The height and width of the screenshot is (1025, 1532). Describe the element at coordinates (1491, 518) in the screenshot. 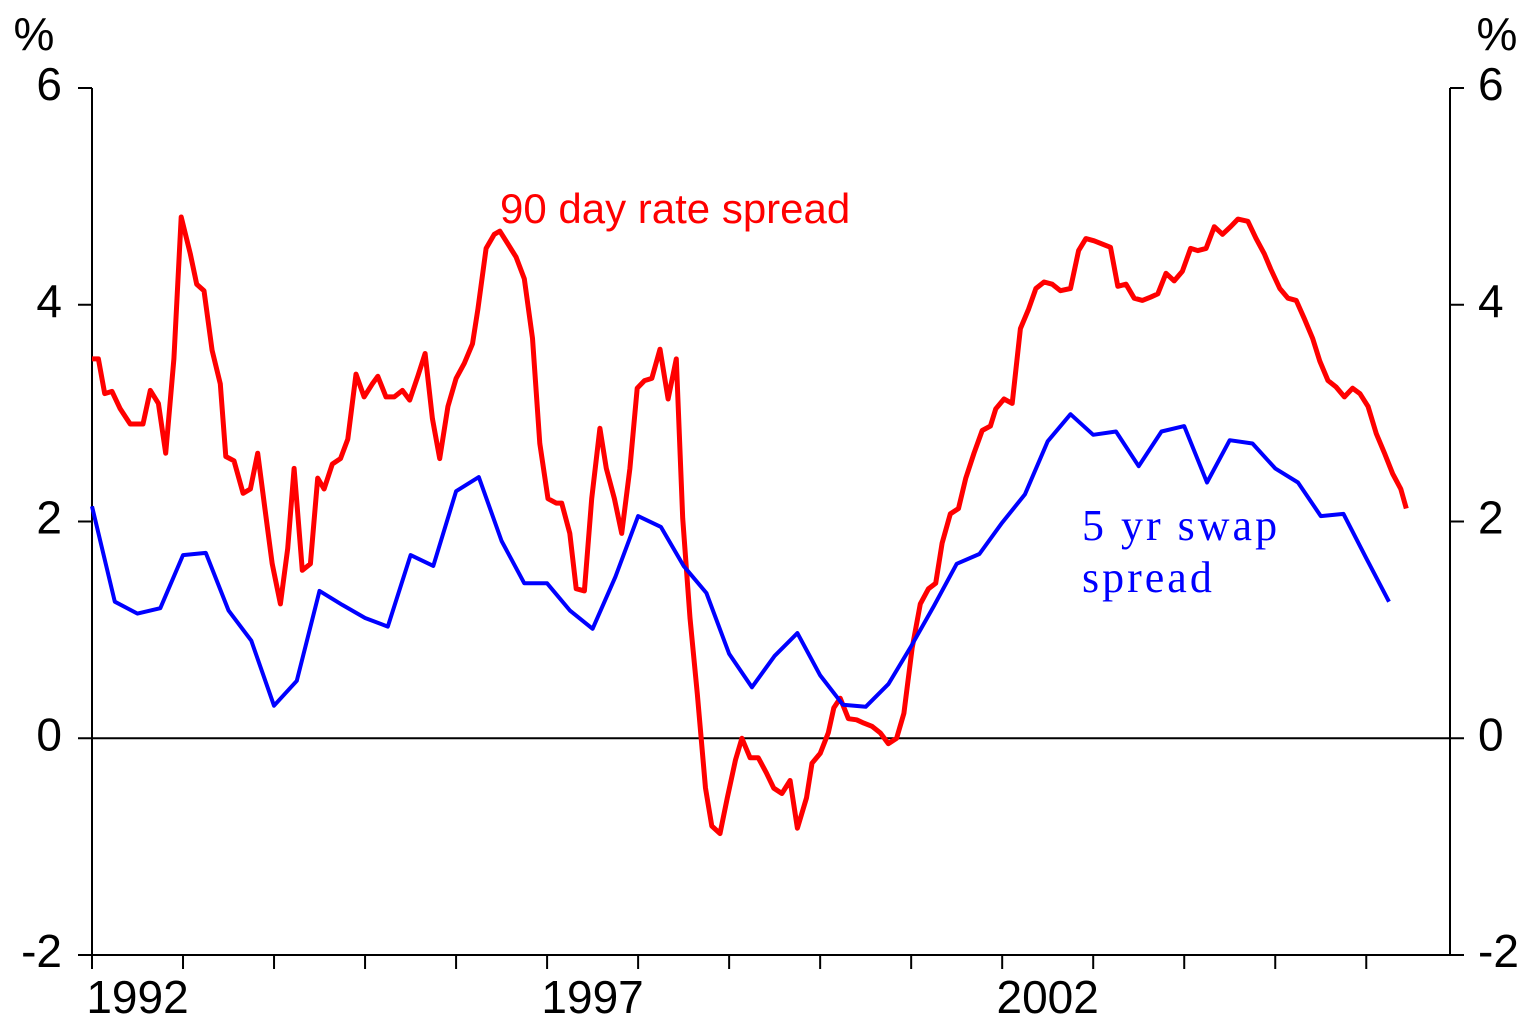

I see `y2-tick-label: 2` at that location.